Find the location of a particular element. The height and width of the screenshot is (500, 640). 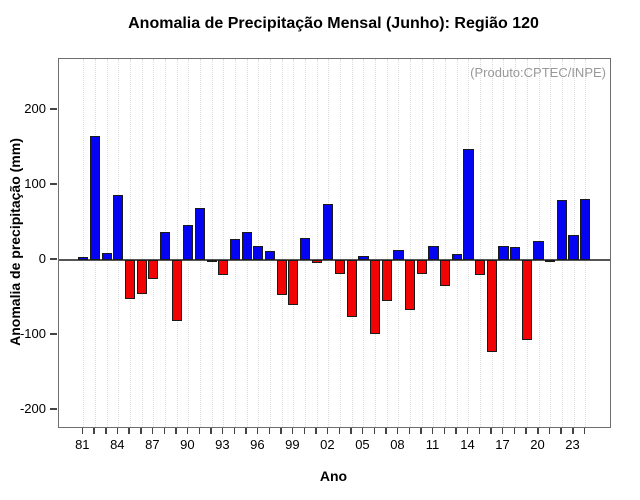

bar-1986 is located at coordinates (141, 277).